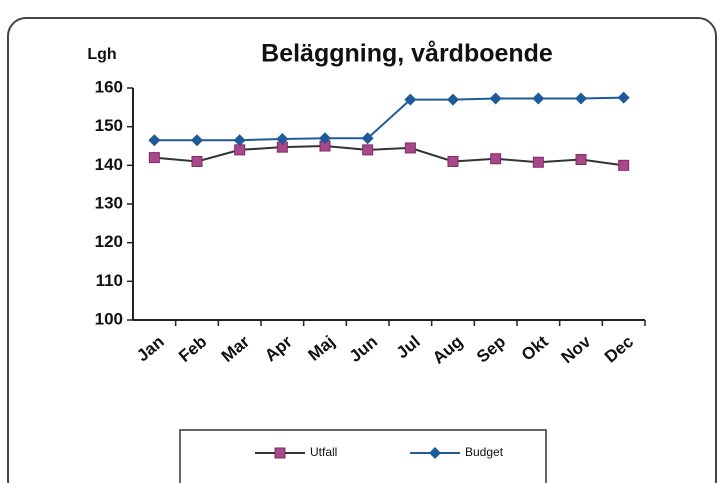  I want to click on x-tick-label: Sep, so click(491, 349).